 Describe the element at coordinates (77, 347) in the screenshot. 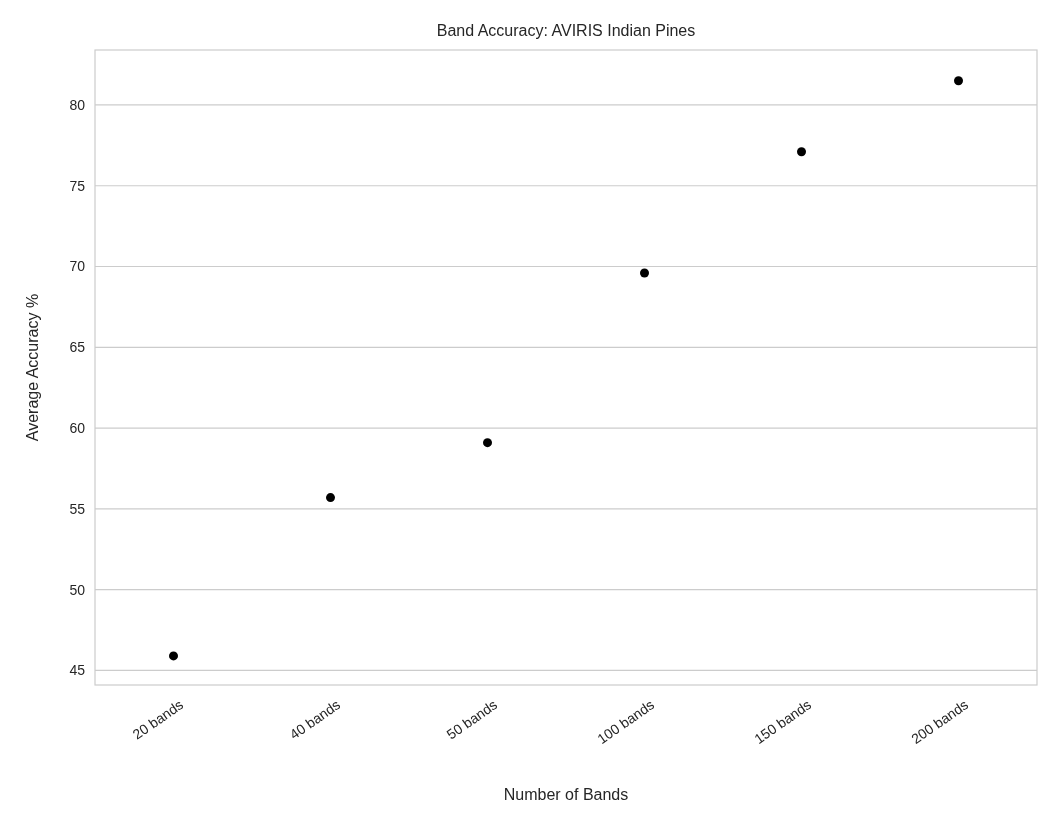

I see `y-tick-label: 65` at that location.